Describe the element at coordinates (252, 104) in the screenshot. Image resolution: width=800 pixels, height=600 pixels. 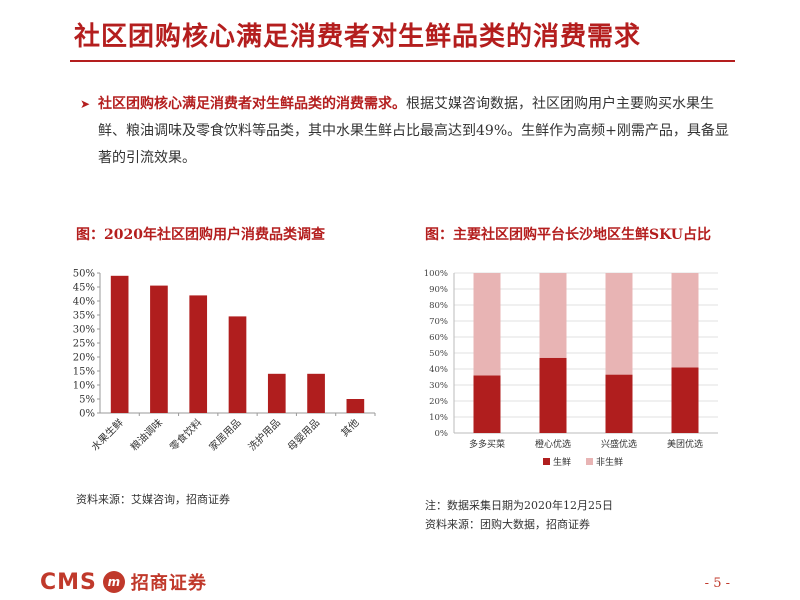
I see `bullet-lead: 社区团购核心满足消费者对生鲜品类的消费需求。` at that location.